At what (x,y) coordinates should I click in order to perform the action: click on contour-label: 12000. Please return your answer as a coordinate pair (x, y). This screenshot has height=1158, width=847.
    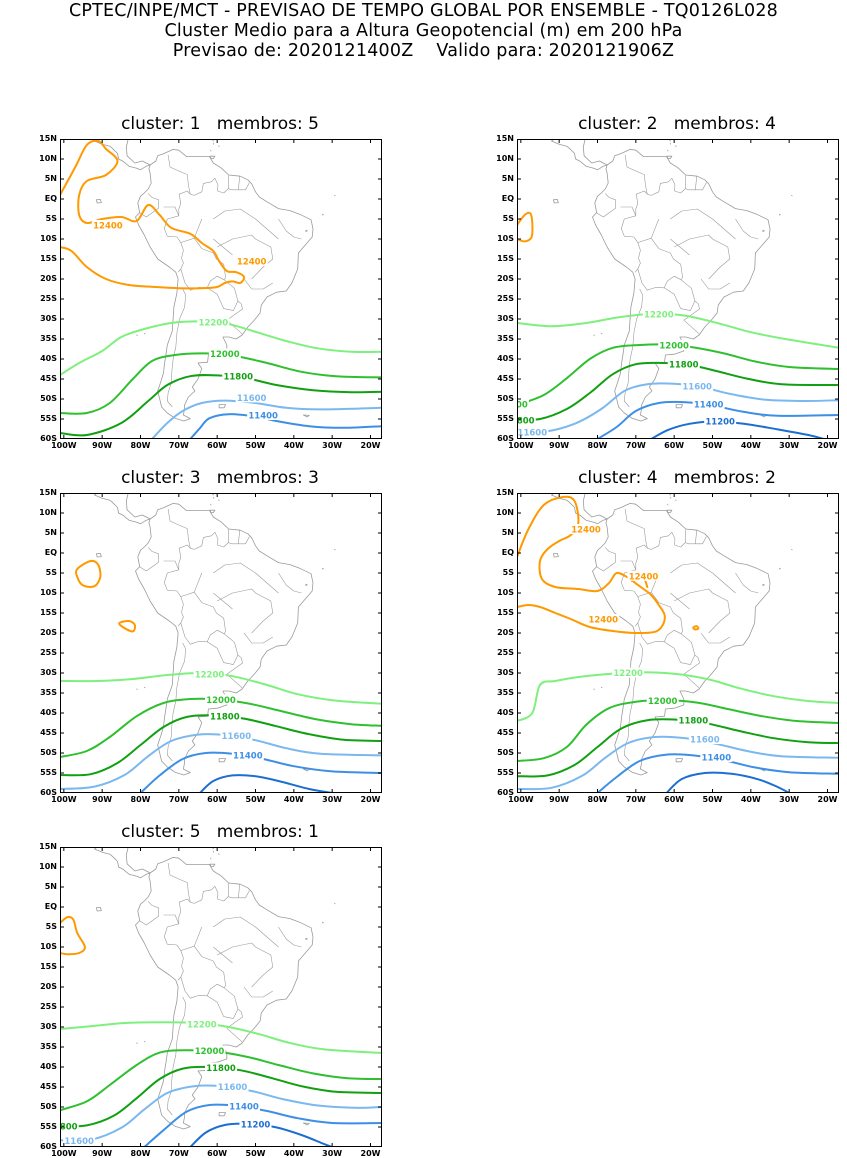
    Looking at the image, I should click on (210, 1052).